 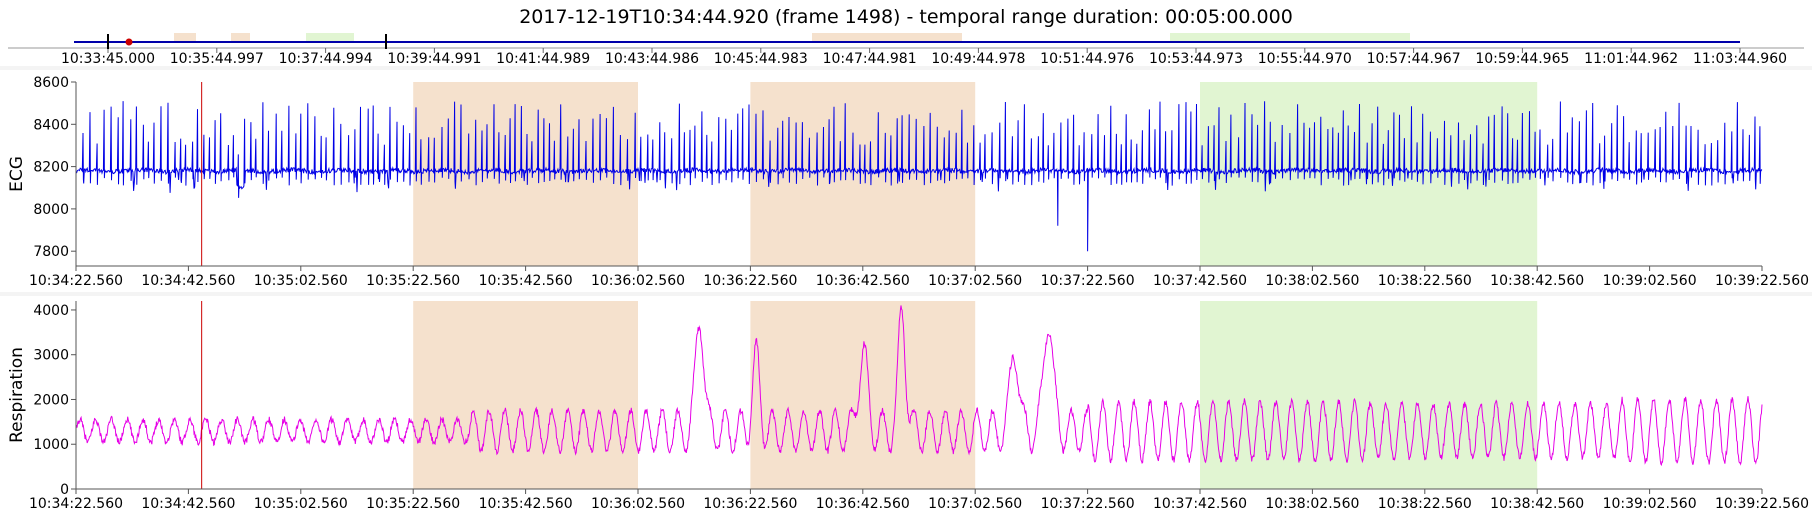 What do you see at coordinates (1631, 58) in the screenshot?
I see `overview-tick-label: 11:01:44.962` at bounding box center [1631, 58].